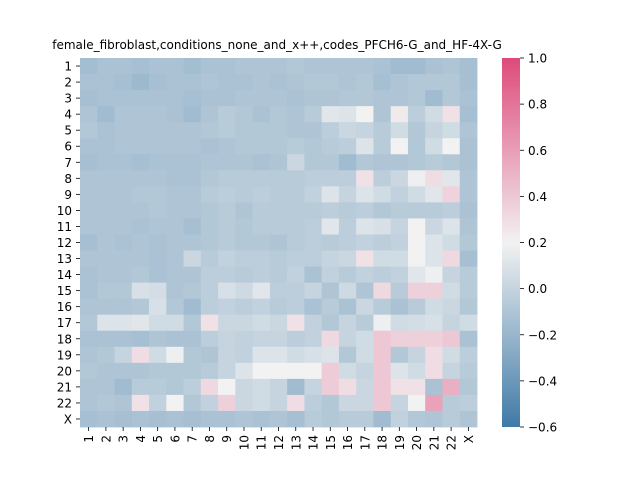  I want to click on y-tick-label: 3, so click(68, 99).